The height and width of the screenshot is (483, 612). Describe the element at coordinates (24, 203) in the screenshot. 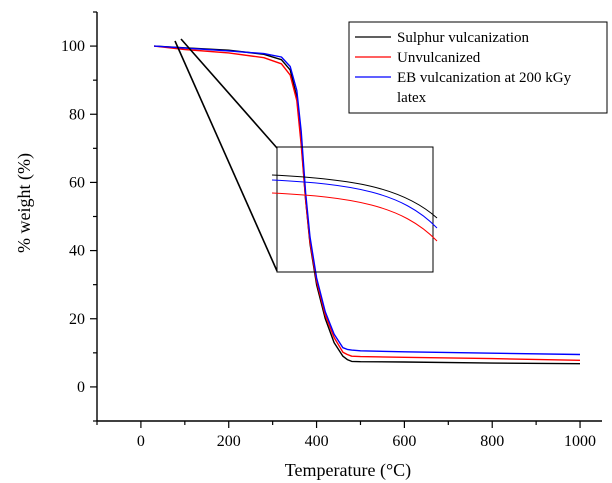

I see `y-axis-title: % weight (%)` at that location.